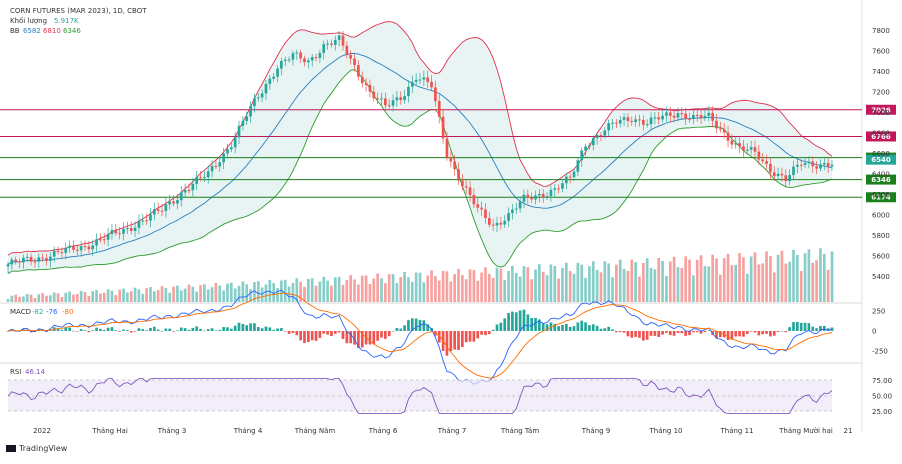  Describe the element at coordinates (52, 312) in the screenshot. I see `macd-legend-v2: -76` at that location.